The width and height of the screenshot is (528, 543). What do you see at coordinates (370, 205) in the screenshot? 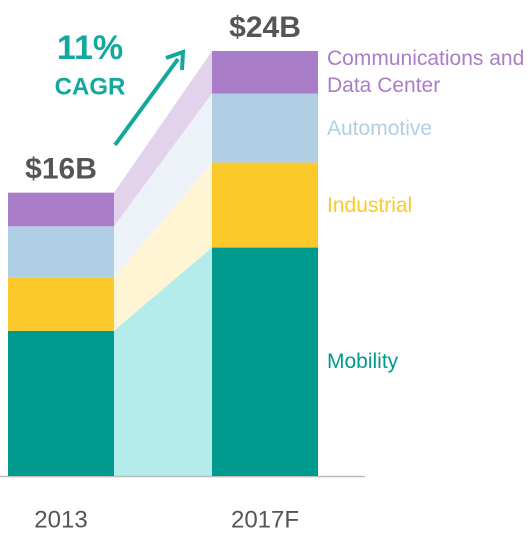
I see `legend-label: Industrial` at bounding box center [370, 205].